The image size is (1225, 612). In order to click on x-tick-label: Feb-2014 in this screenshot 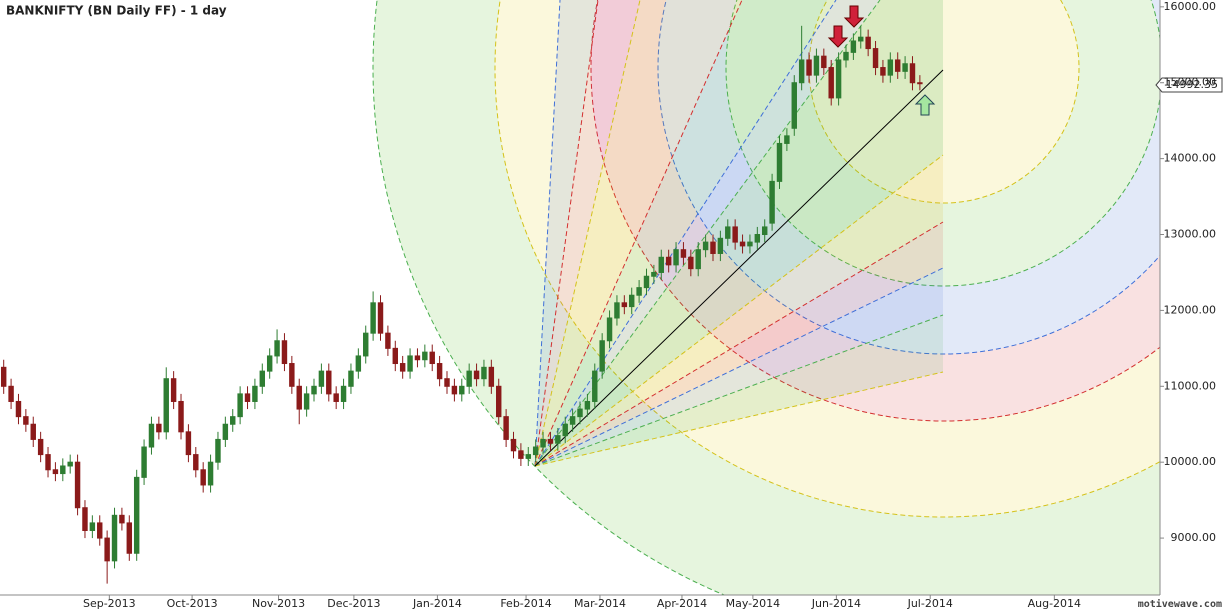, I will do `click(525, 603)`.